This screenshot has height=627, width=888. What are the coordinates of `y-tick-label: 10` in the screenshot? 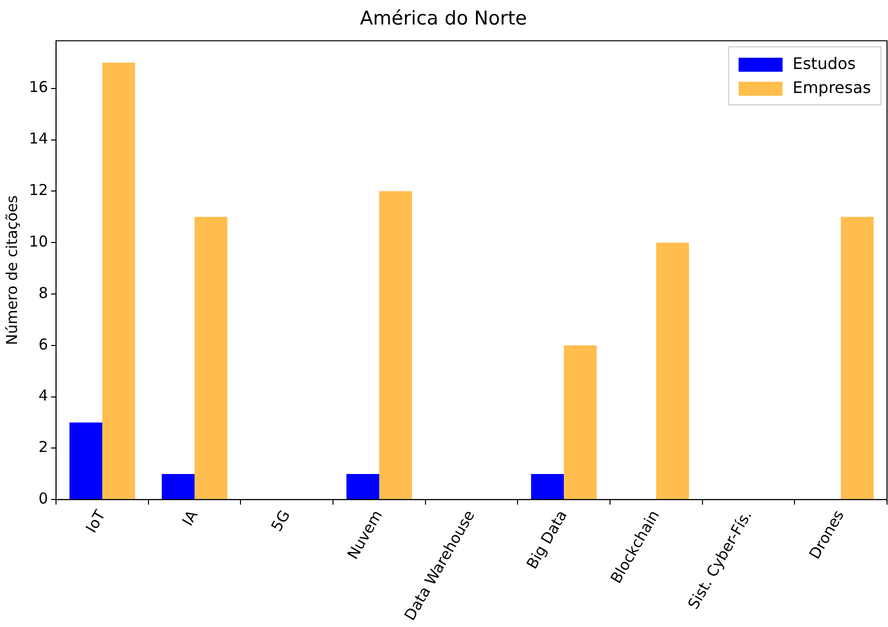 It's located at (38, 241).